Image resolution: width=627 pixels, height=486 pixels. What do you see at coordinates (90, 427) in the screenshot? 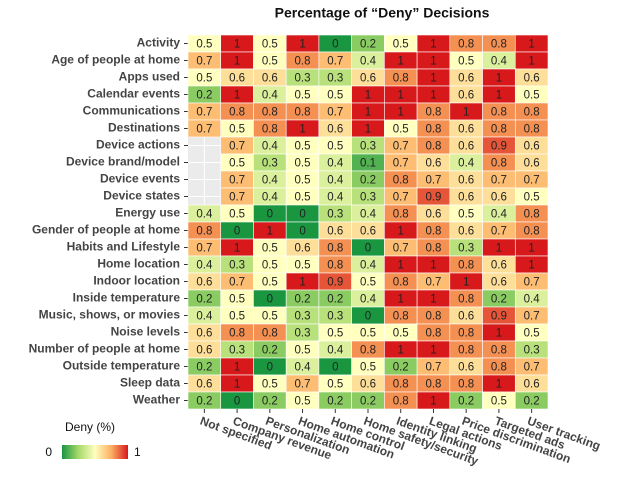
I see `colorbar-title: Deny (%)` at bounding box center [90, 427].